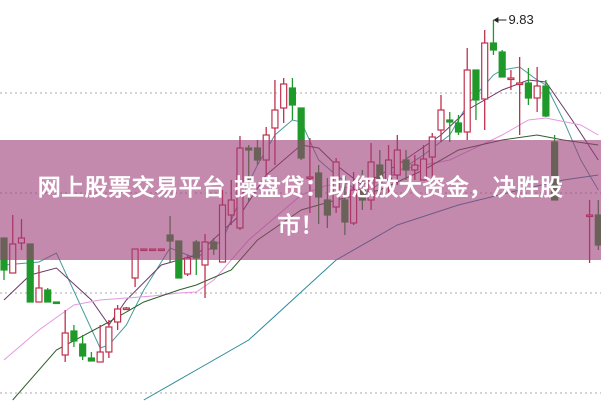 This screenshot has height=401, width=601. Describe the element at coordinates (496, 20) in the screenshot. I see `arrow-left-icon` at that location.